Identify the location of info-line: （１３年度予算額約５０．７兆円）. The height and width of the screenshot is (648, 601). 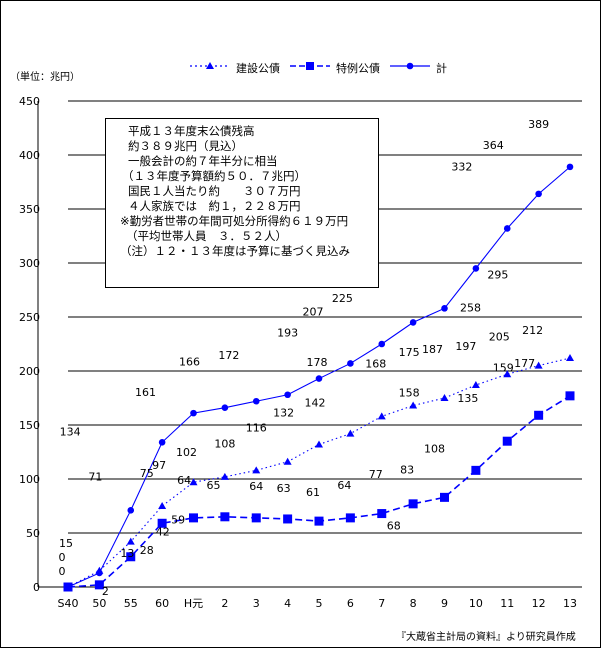
(214, 176).